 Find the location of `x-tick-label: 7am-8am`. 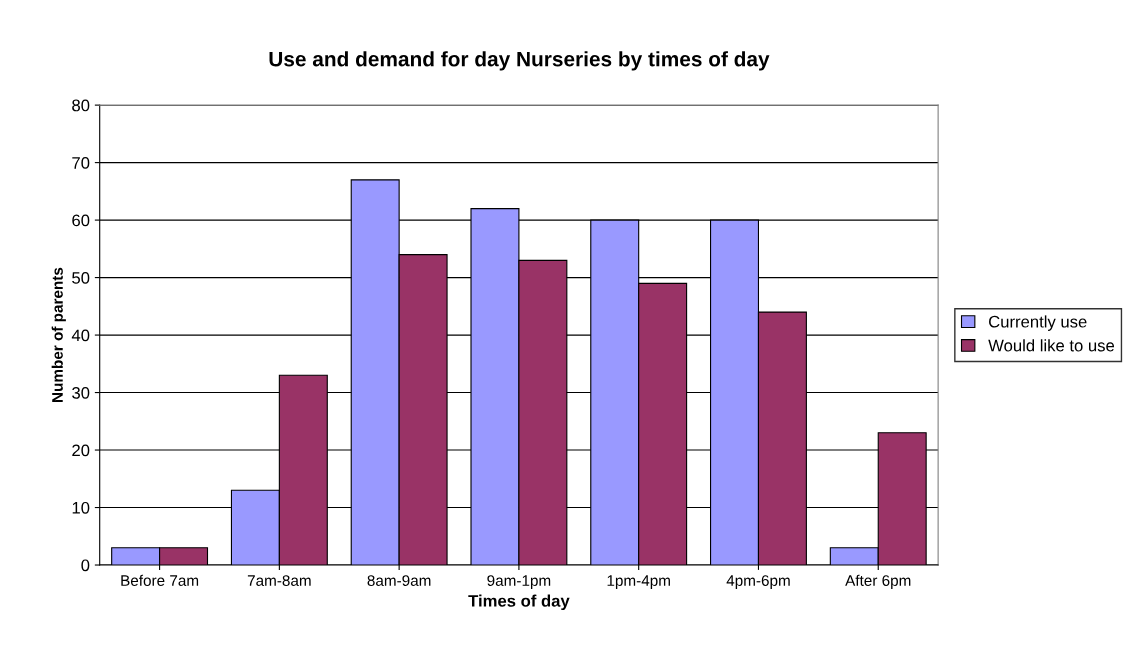

x-tick-label: 7am-8am is located at coordinates (279, 580).